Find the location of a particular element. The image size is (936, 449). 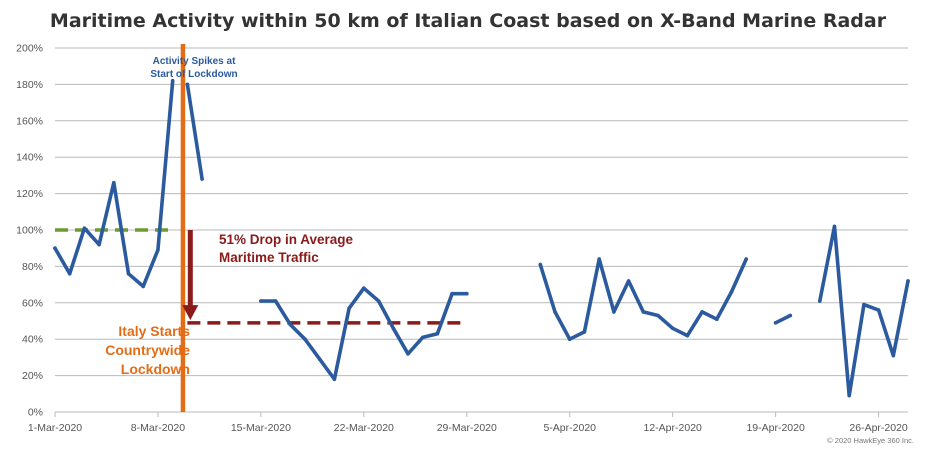

y-tick-label: 60% is located at coordinates (32, 303).